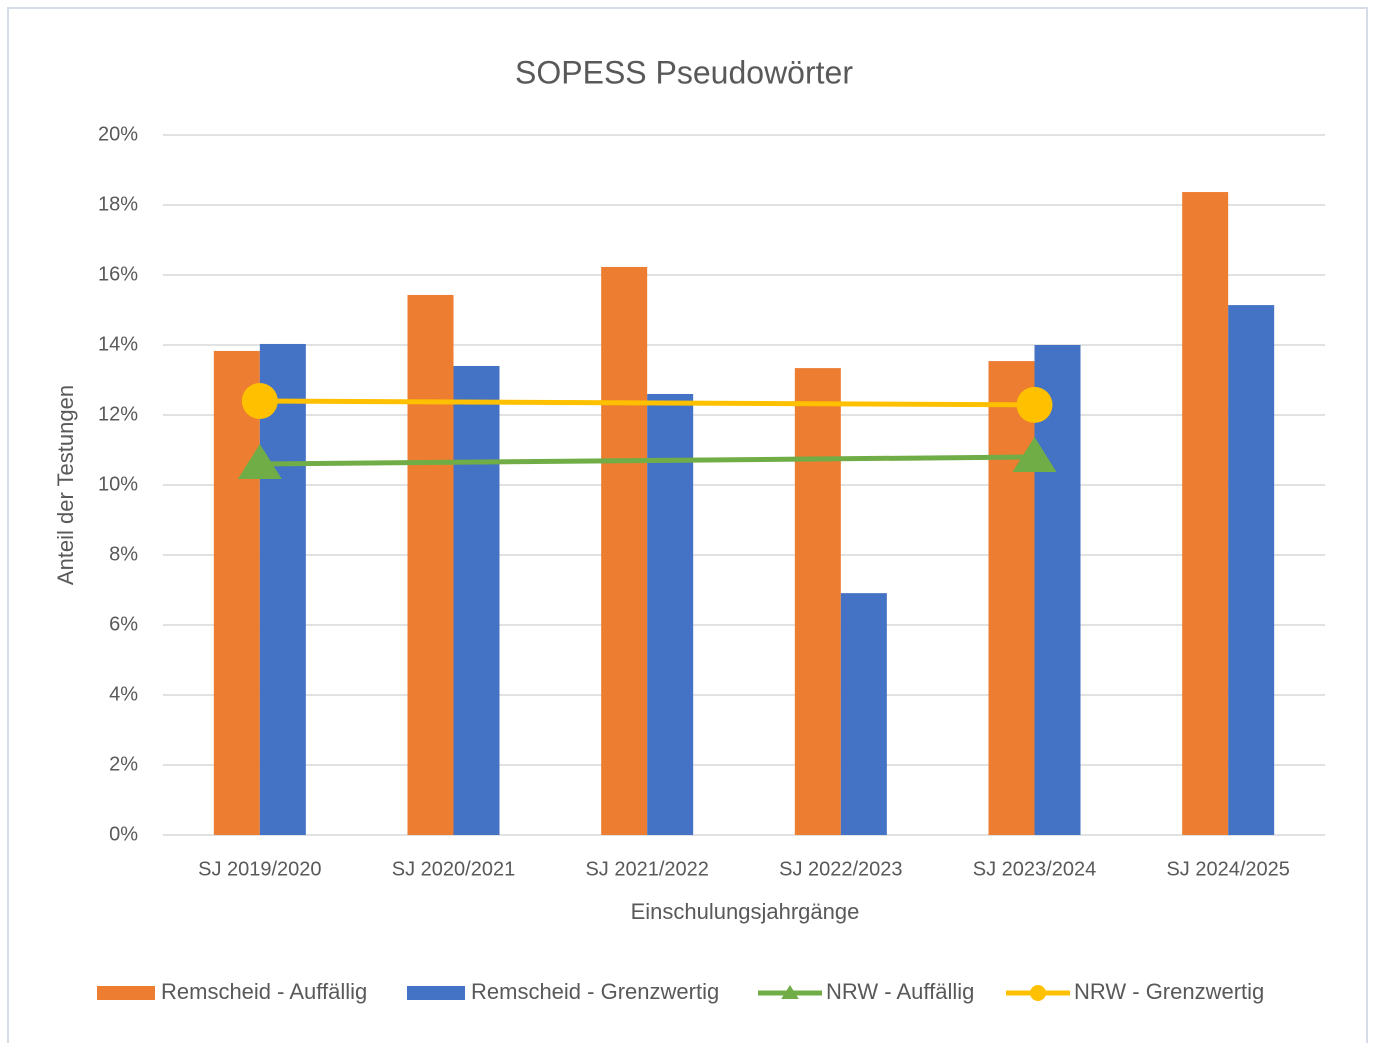  I want to click on y-tick-label: 2%, so click(123, 764).